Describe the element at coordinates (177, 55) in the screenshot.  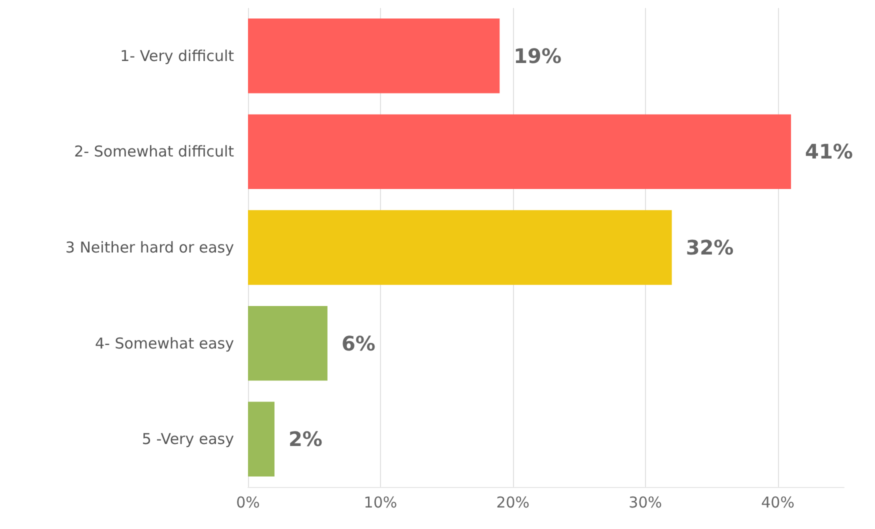
I see `y-tick-label: 1- Very difficult` at that location.